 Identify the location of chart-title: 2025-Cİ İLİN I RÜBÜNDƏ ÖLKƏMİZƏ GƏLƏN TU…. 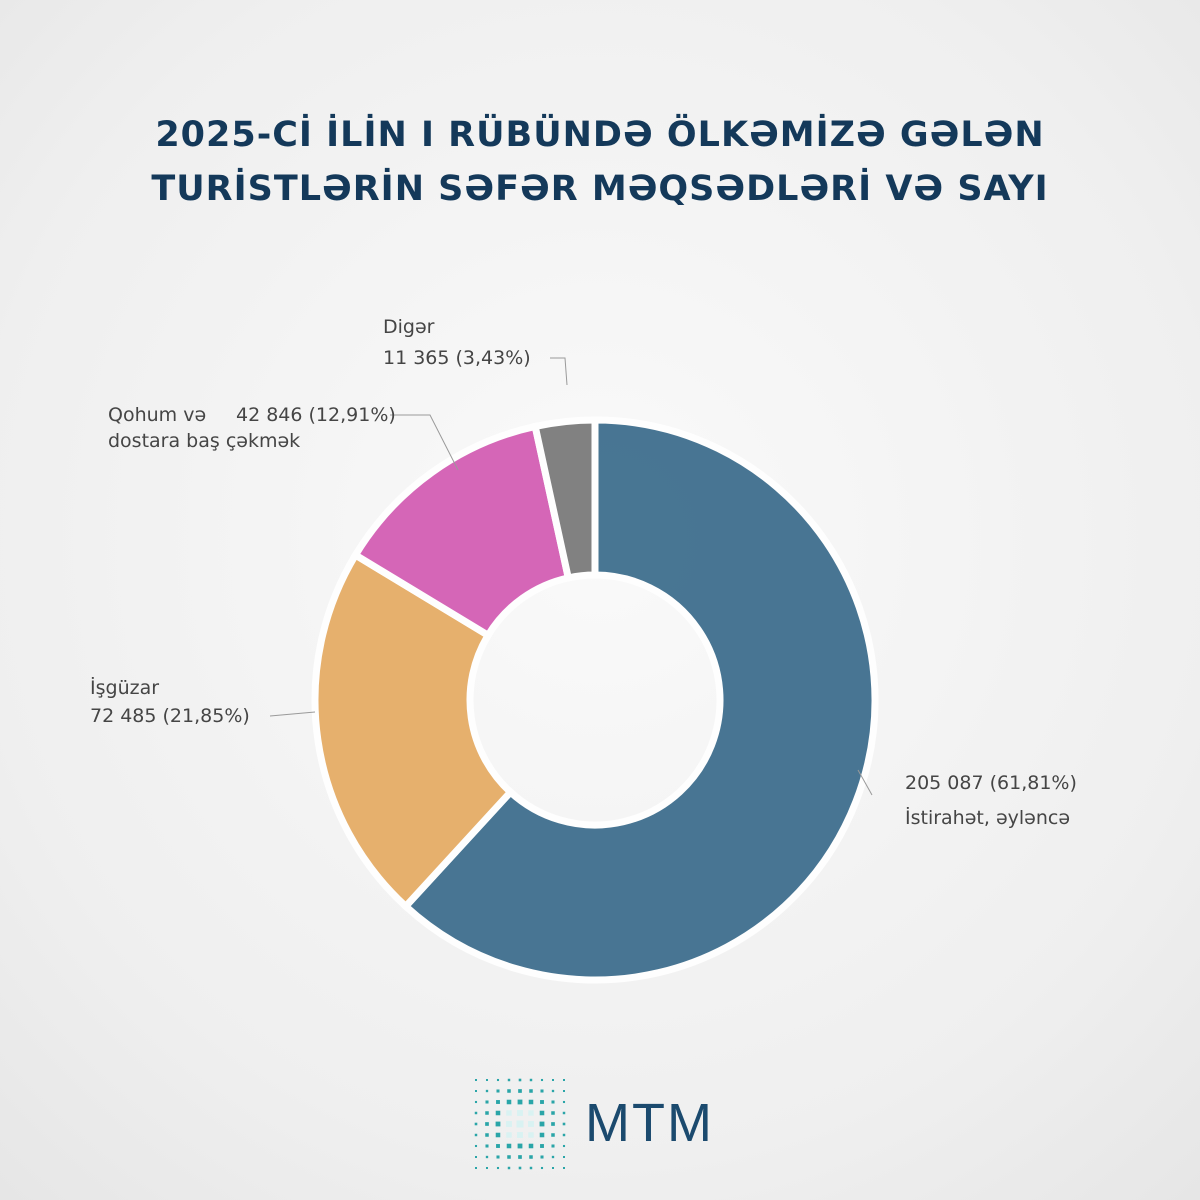
(600, 162).